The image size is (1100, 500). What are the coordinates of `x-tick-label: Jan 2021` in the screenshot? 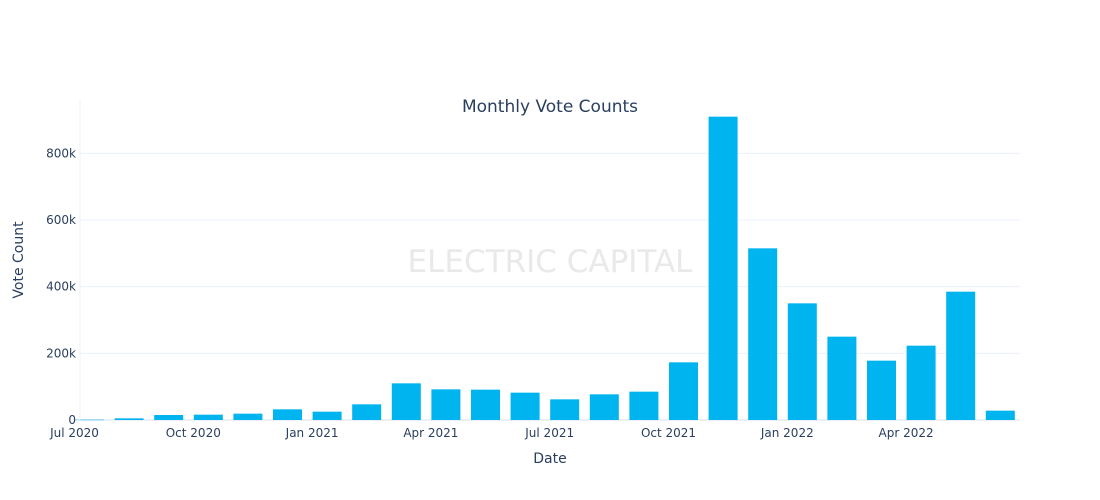 It's located at (312, 433).